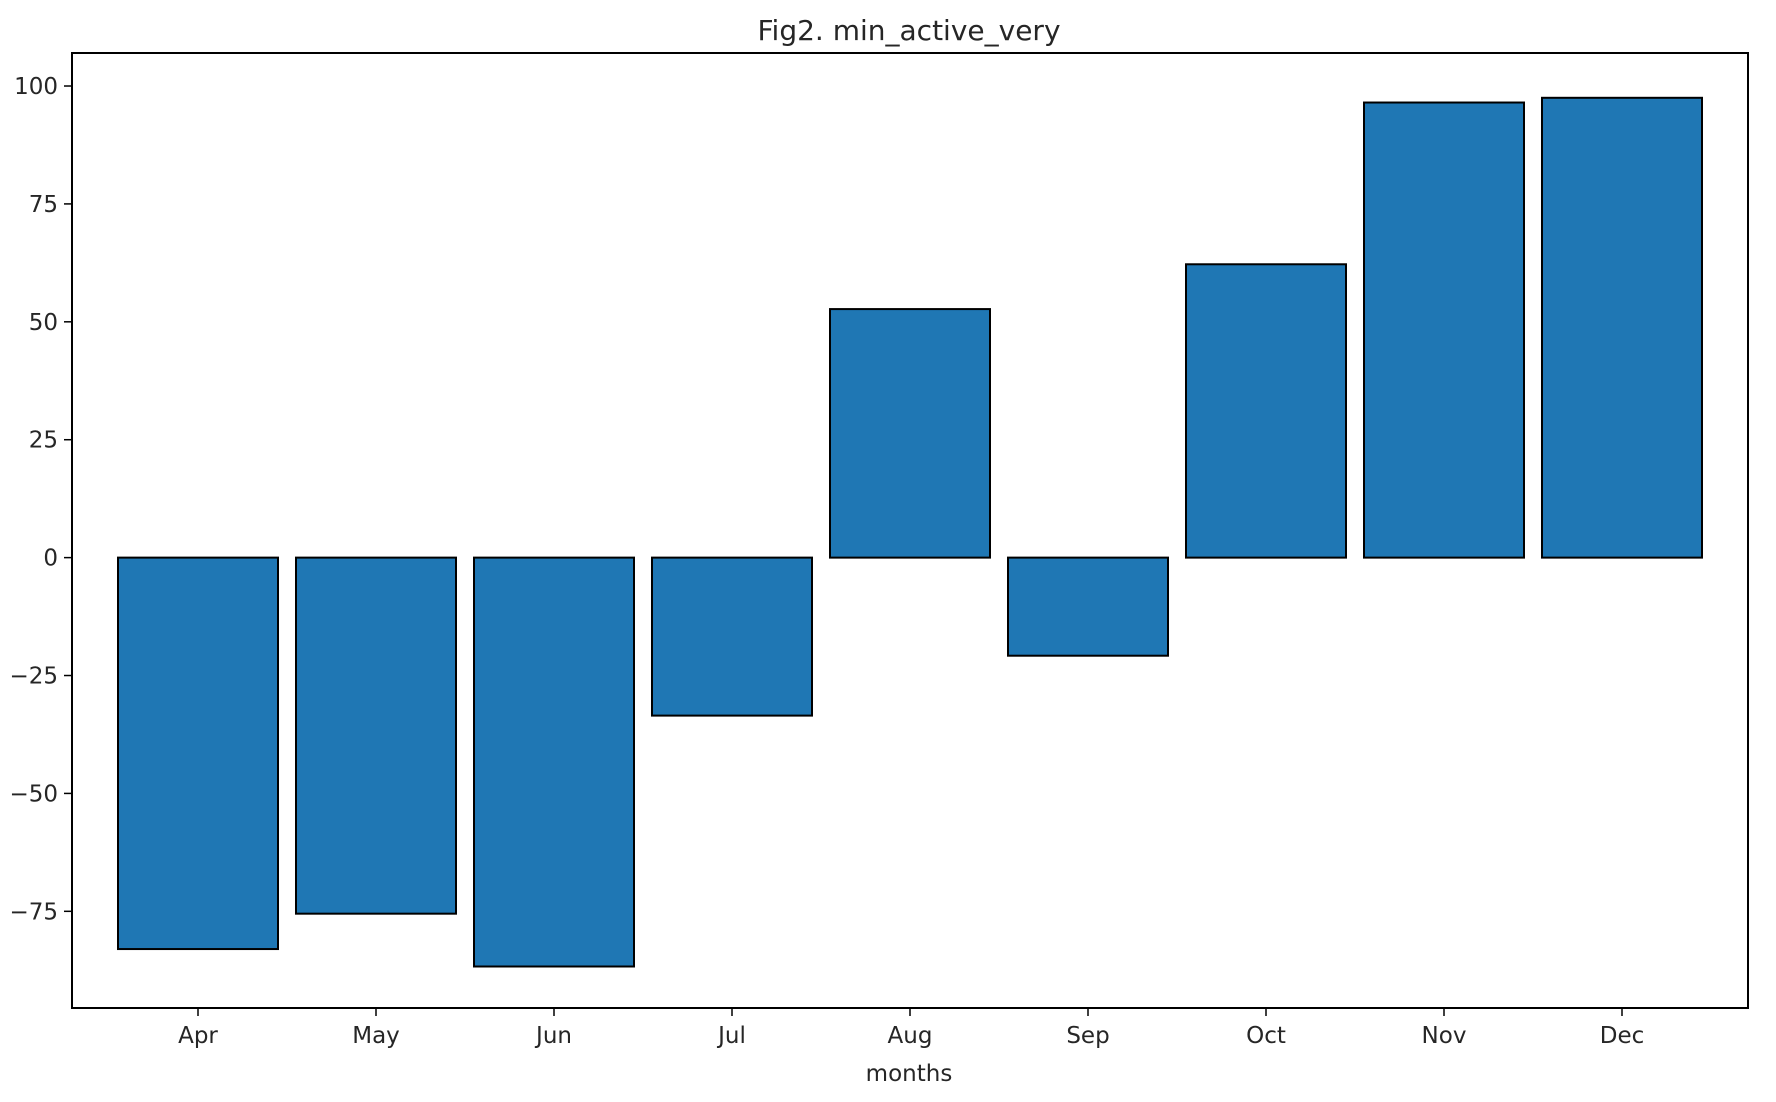 The width and height of the screenshot is (1776, 1102). I want to click on y-tick-label: 50, so click(43, 323).